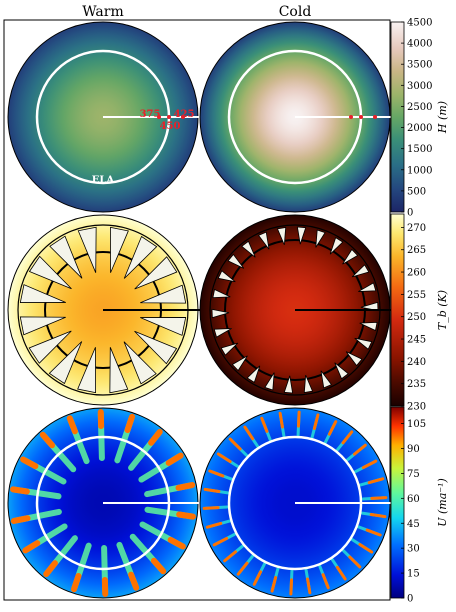 Image resolution: width=456 pixels, height=612 pixels. Describe the element at coordinates (442, 502) in the screenshot. I see `colorbar-label-bottom: U (ma⁻¹)` at that location.